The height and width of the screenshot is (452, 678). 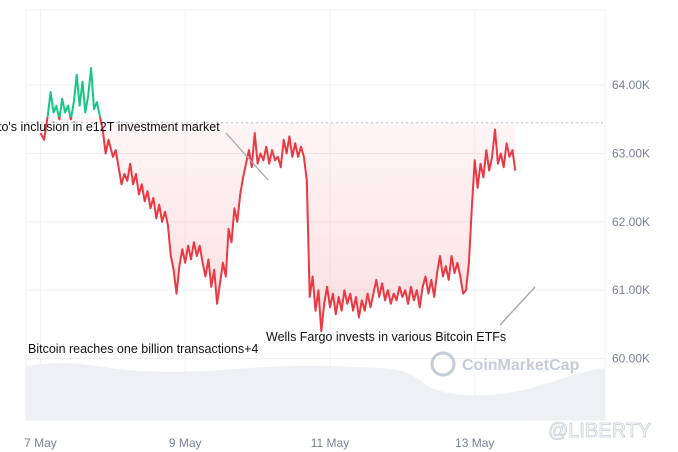 What do you see at coordinates (631, 359) in the screenshot?
I see `y-tick-label: 60.00K` at bounding box center [631, 359].